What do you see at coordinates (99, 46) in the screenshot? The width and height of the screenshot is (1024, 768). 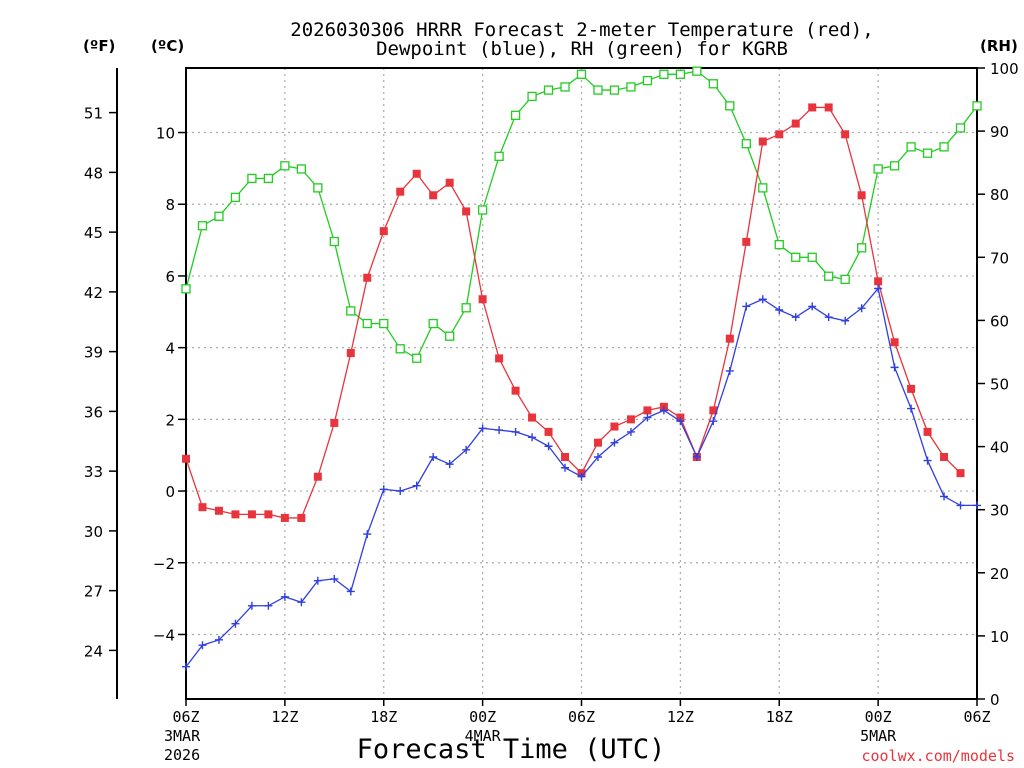 I see `fahrenheit-axis-unit: (ºF)` at bounding box center [99, 46].